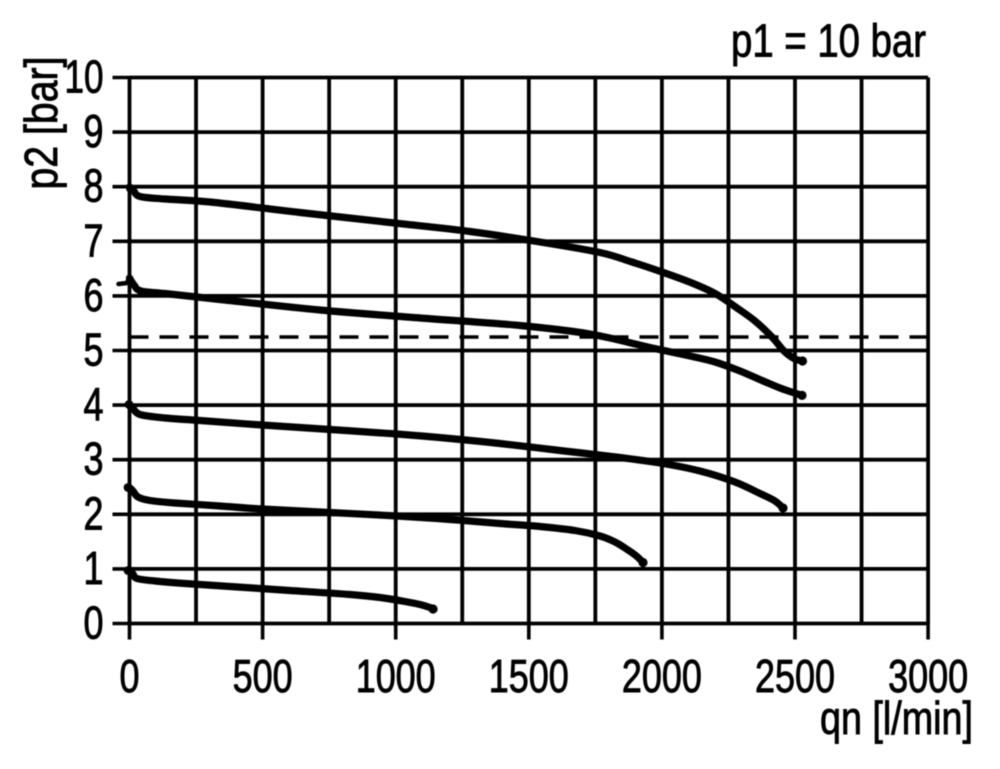 The image size is (1000, 769). Describe the element at coordinates (94, 186) in the screenshot. I see `svg-text: 8` at that location.